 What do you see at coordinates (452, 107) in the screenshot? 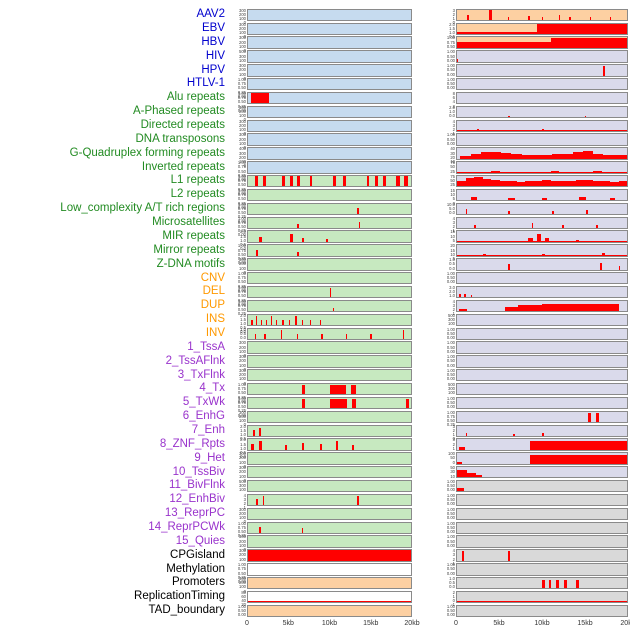
I see `y-tick-label: 2.0` at bounding box center [452, 107].